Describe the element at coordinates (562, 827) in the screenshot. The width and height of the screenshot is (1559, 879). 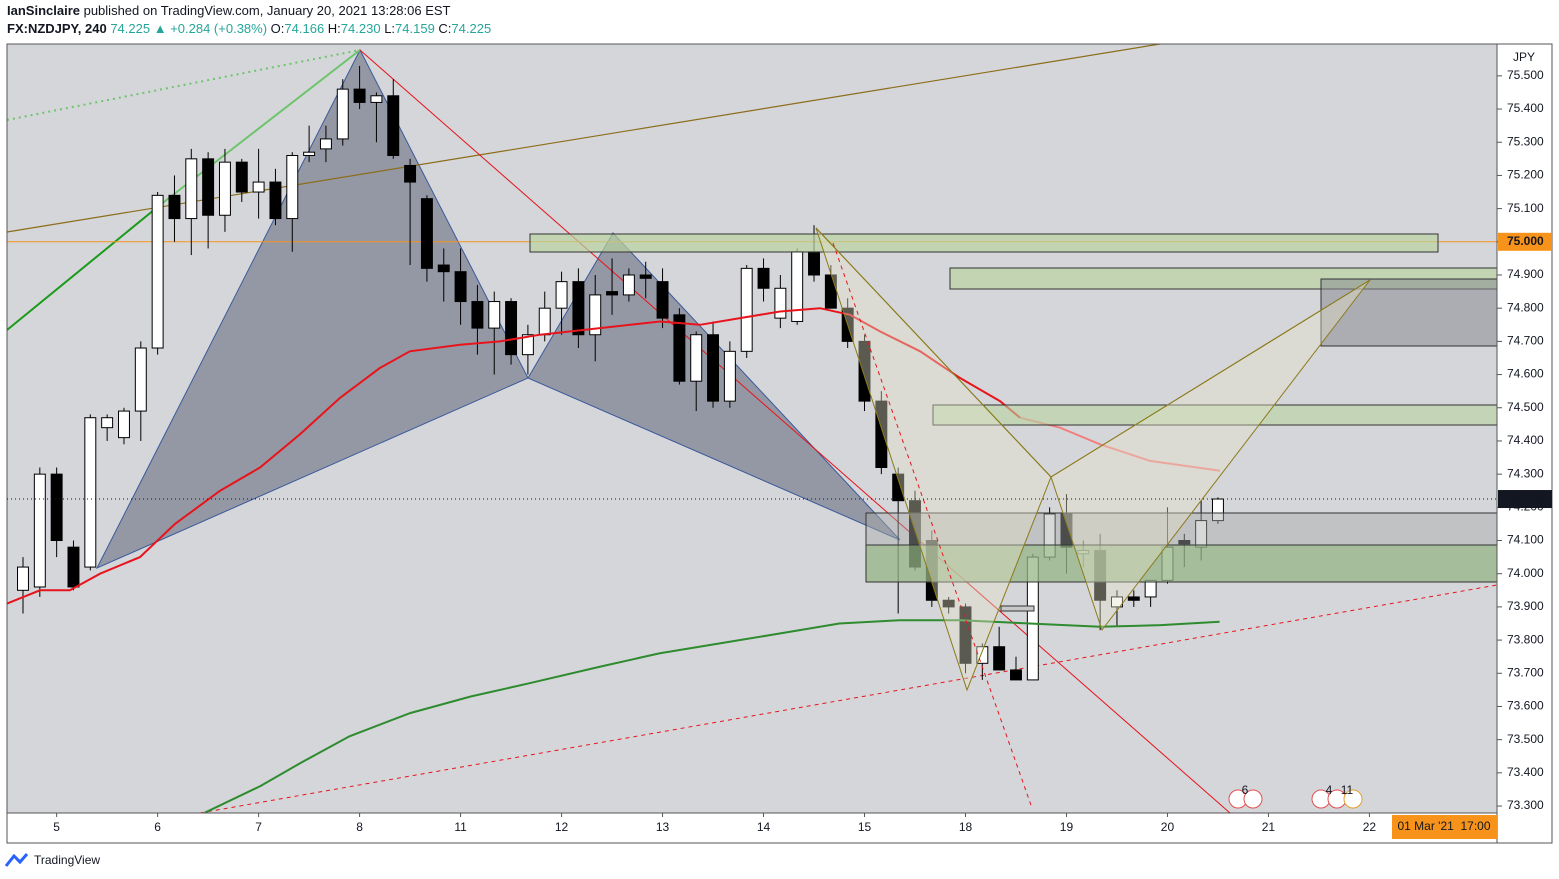
I see `x-tick-label: 12` at that location.